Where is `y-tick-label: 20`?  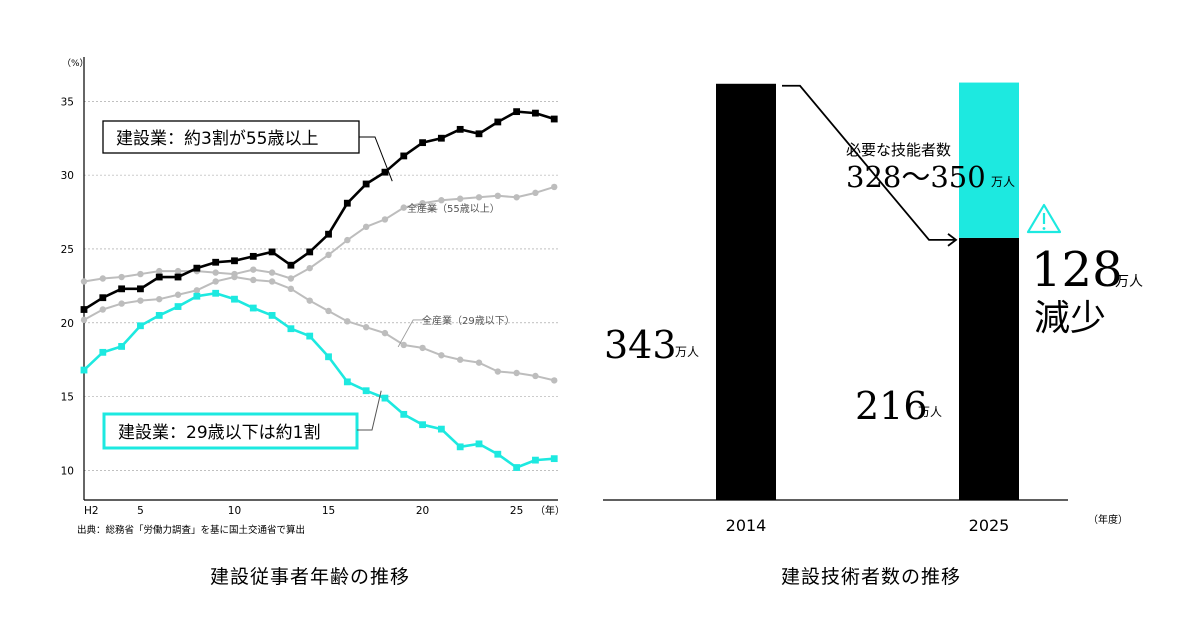
y-tick-label: 20 is located at coordinates (67, 324).